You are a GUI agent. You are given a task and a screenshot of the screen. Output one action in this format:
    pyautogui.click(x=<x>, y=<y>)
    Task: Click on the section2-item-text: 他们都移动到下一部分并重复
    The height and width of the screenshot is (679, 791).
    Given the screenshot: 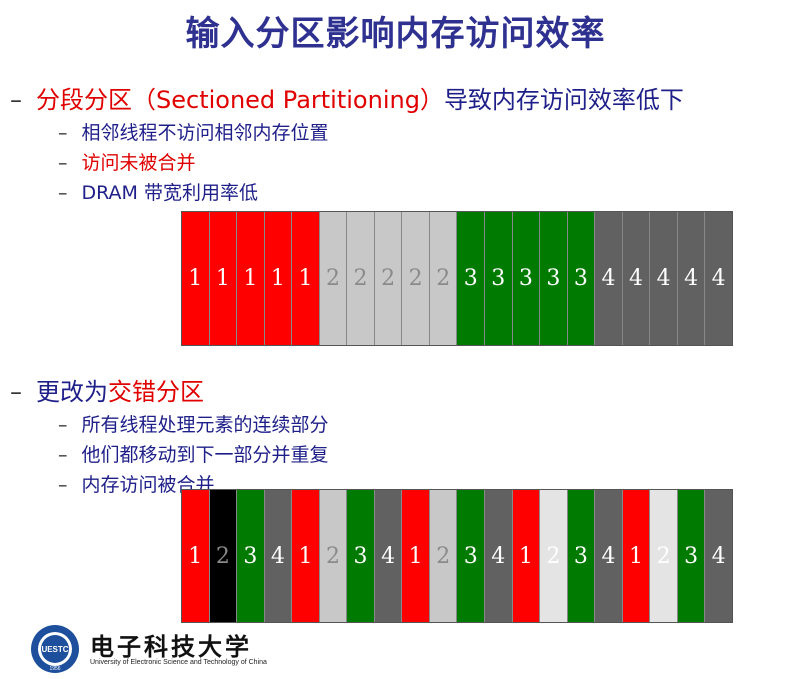 What is the action you would take?
    pyautogui.click(x=205, y=455)
    